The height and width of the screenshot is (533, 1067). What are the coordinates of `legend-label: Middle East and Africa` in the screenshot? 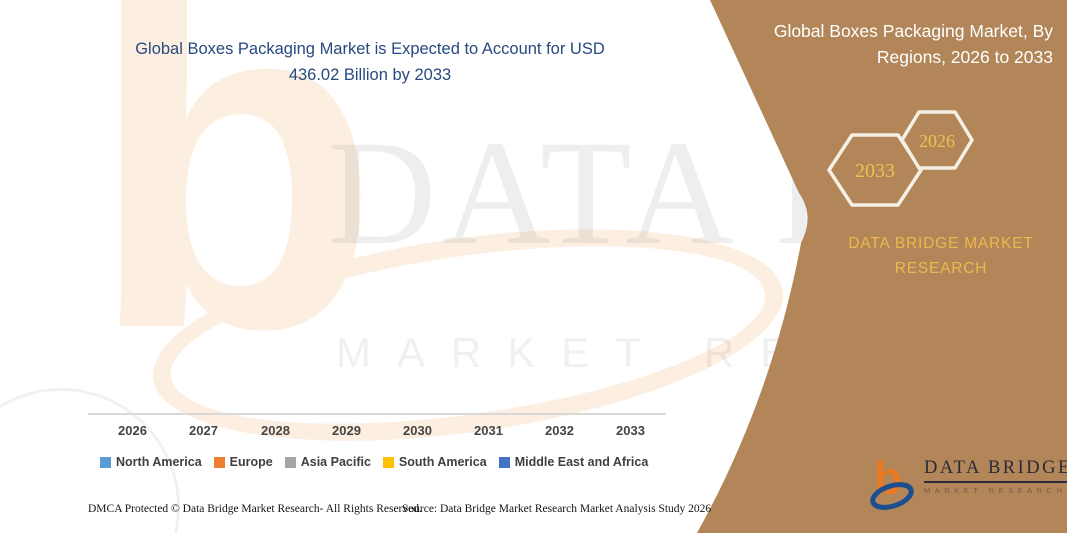 It's located at (581, 462).